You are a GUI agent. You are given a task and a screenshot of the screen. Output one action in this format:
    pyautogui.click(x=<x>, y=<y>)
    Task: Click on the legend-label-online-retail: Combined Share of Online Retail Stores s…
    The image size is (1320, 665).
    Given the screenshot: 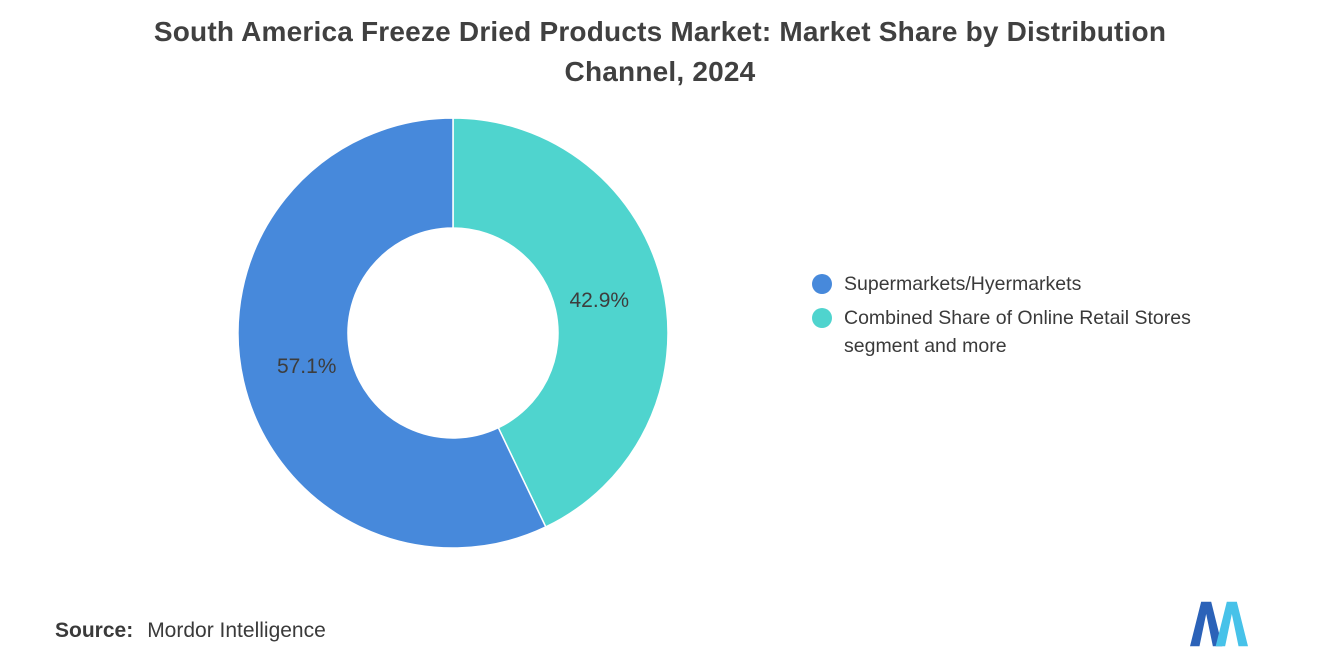 What is the action you would take?
    pyautogui.click(x=1017, y=332)
    